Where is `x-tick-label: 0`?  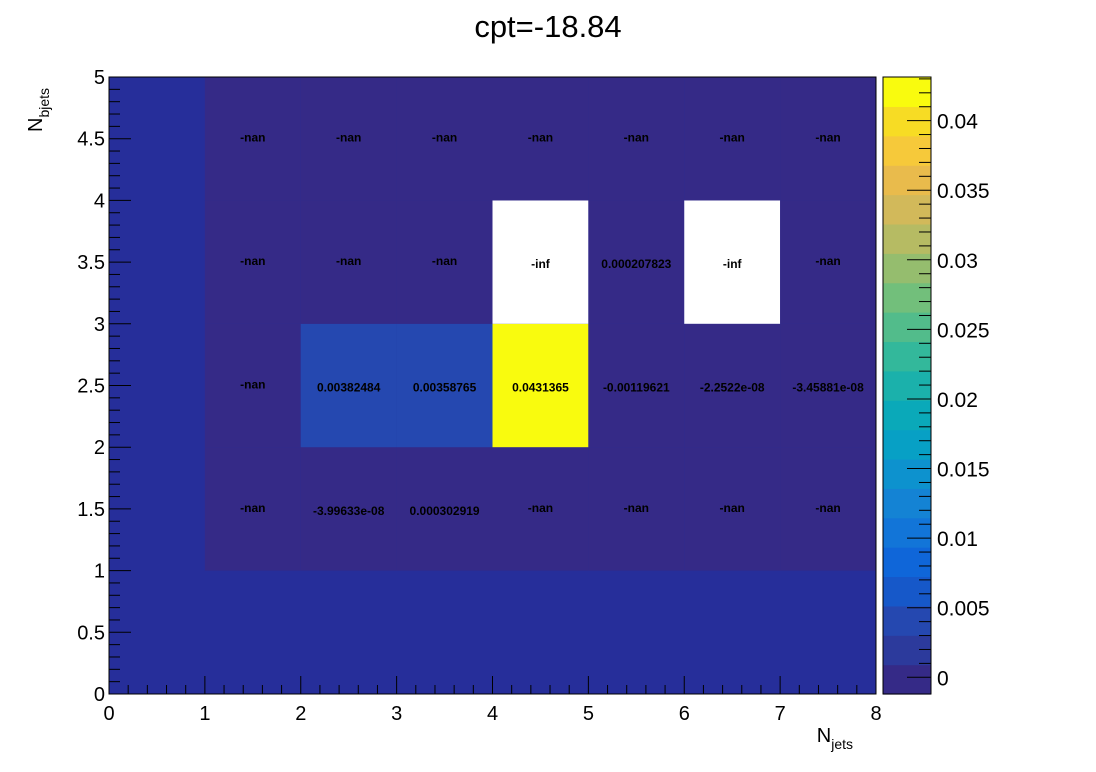
x-tick-label: 0 is located at coordinates (108, 714).